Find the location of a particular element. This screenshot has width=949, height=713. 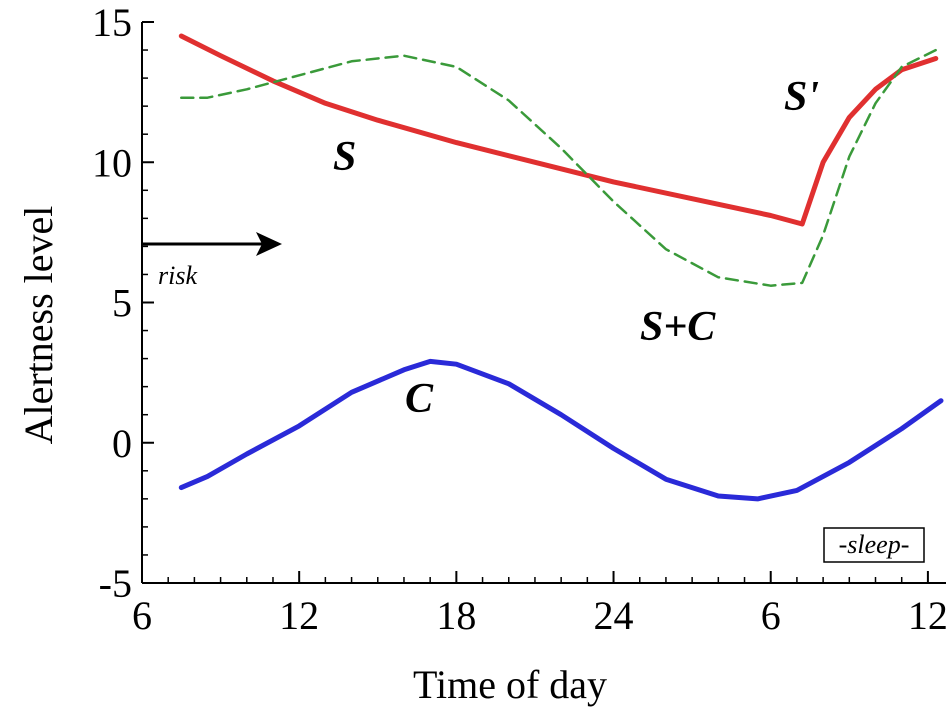

x-tick-labels: 6 12 18 24 6 12 is located at coordinates (540, 615).